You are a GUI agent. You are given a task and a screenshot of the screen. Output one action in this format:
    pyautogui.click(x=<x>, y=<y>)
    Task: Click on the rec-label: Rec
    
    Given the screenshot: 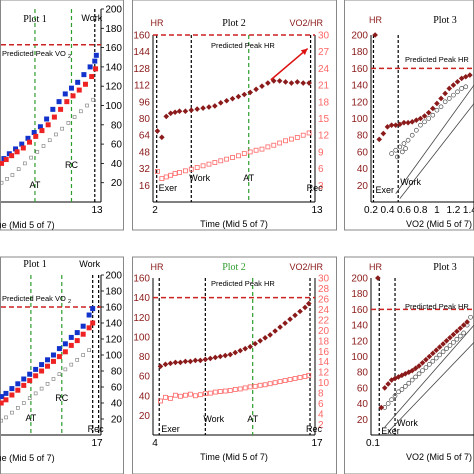 What is the action you would take?
    pyautogui.click(x=96, y=429)
    